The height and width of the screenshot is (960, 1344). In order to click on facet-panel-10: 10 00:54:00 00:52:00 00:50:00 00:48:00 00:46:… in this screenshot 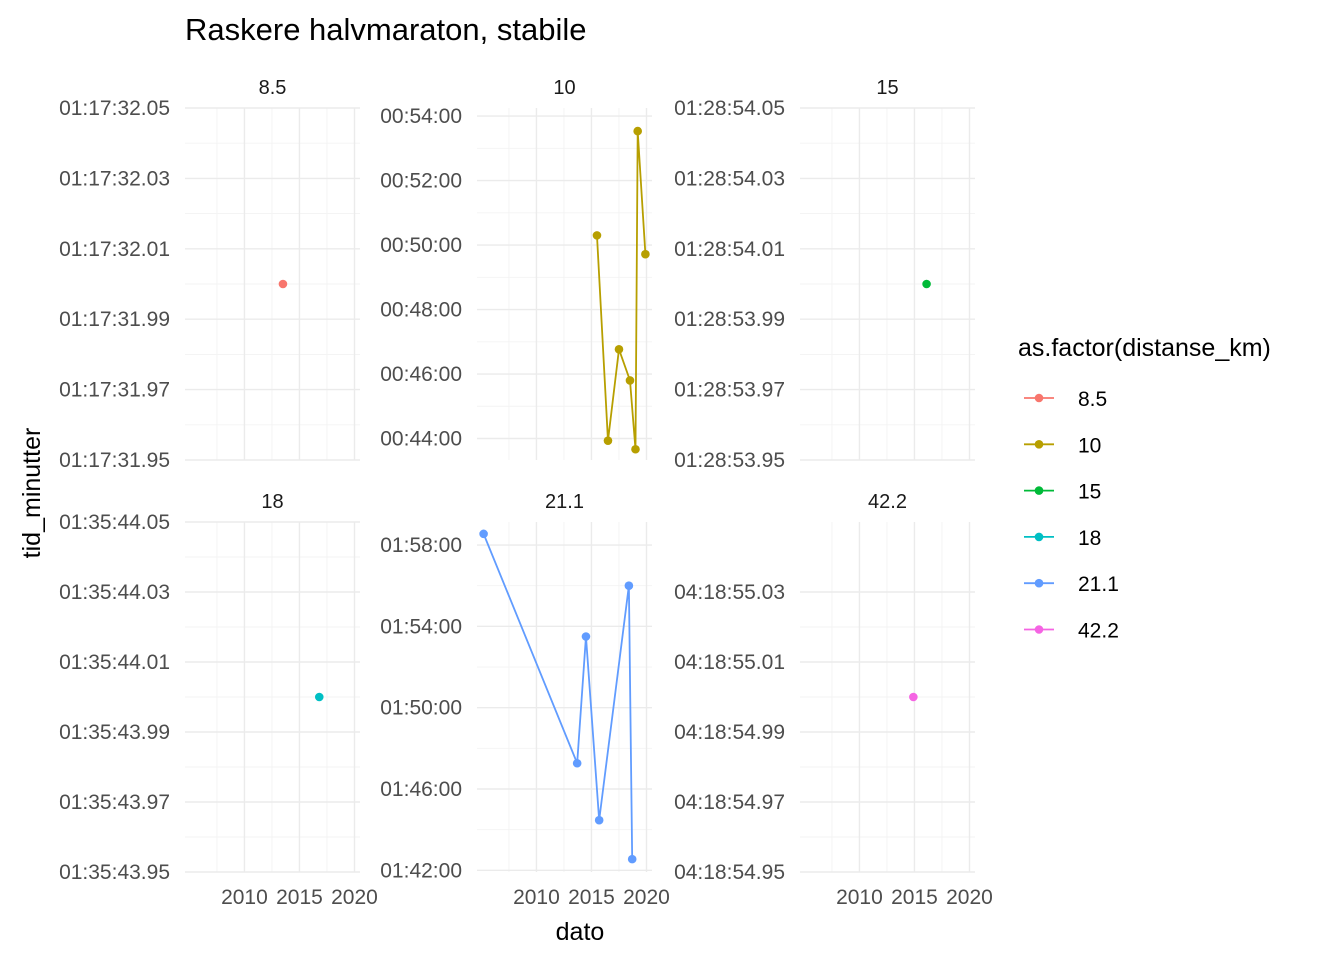, I will do `click(516, 268)`.